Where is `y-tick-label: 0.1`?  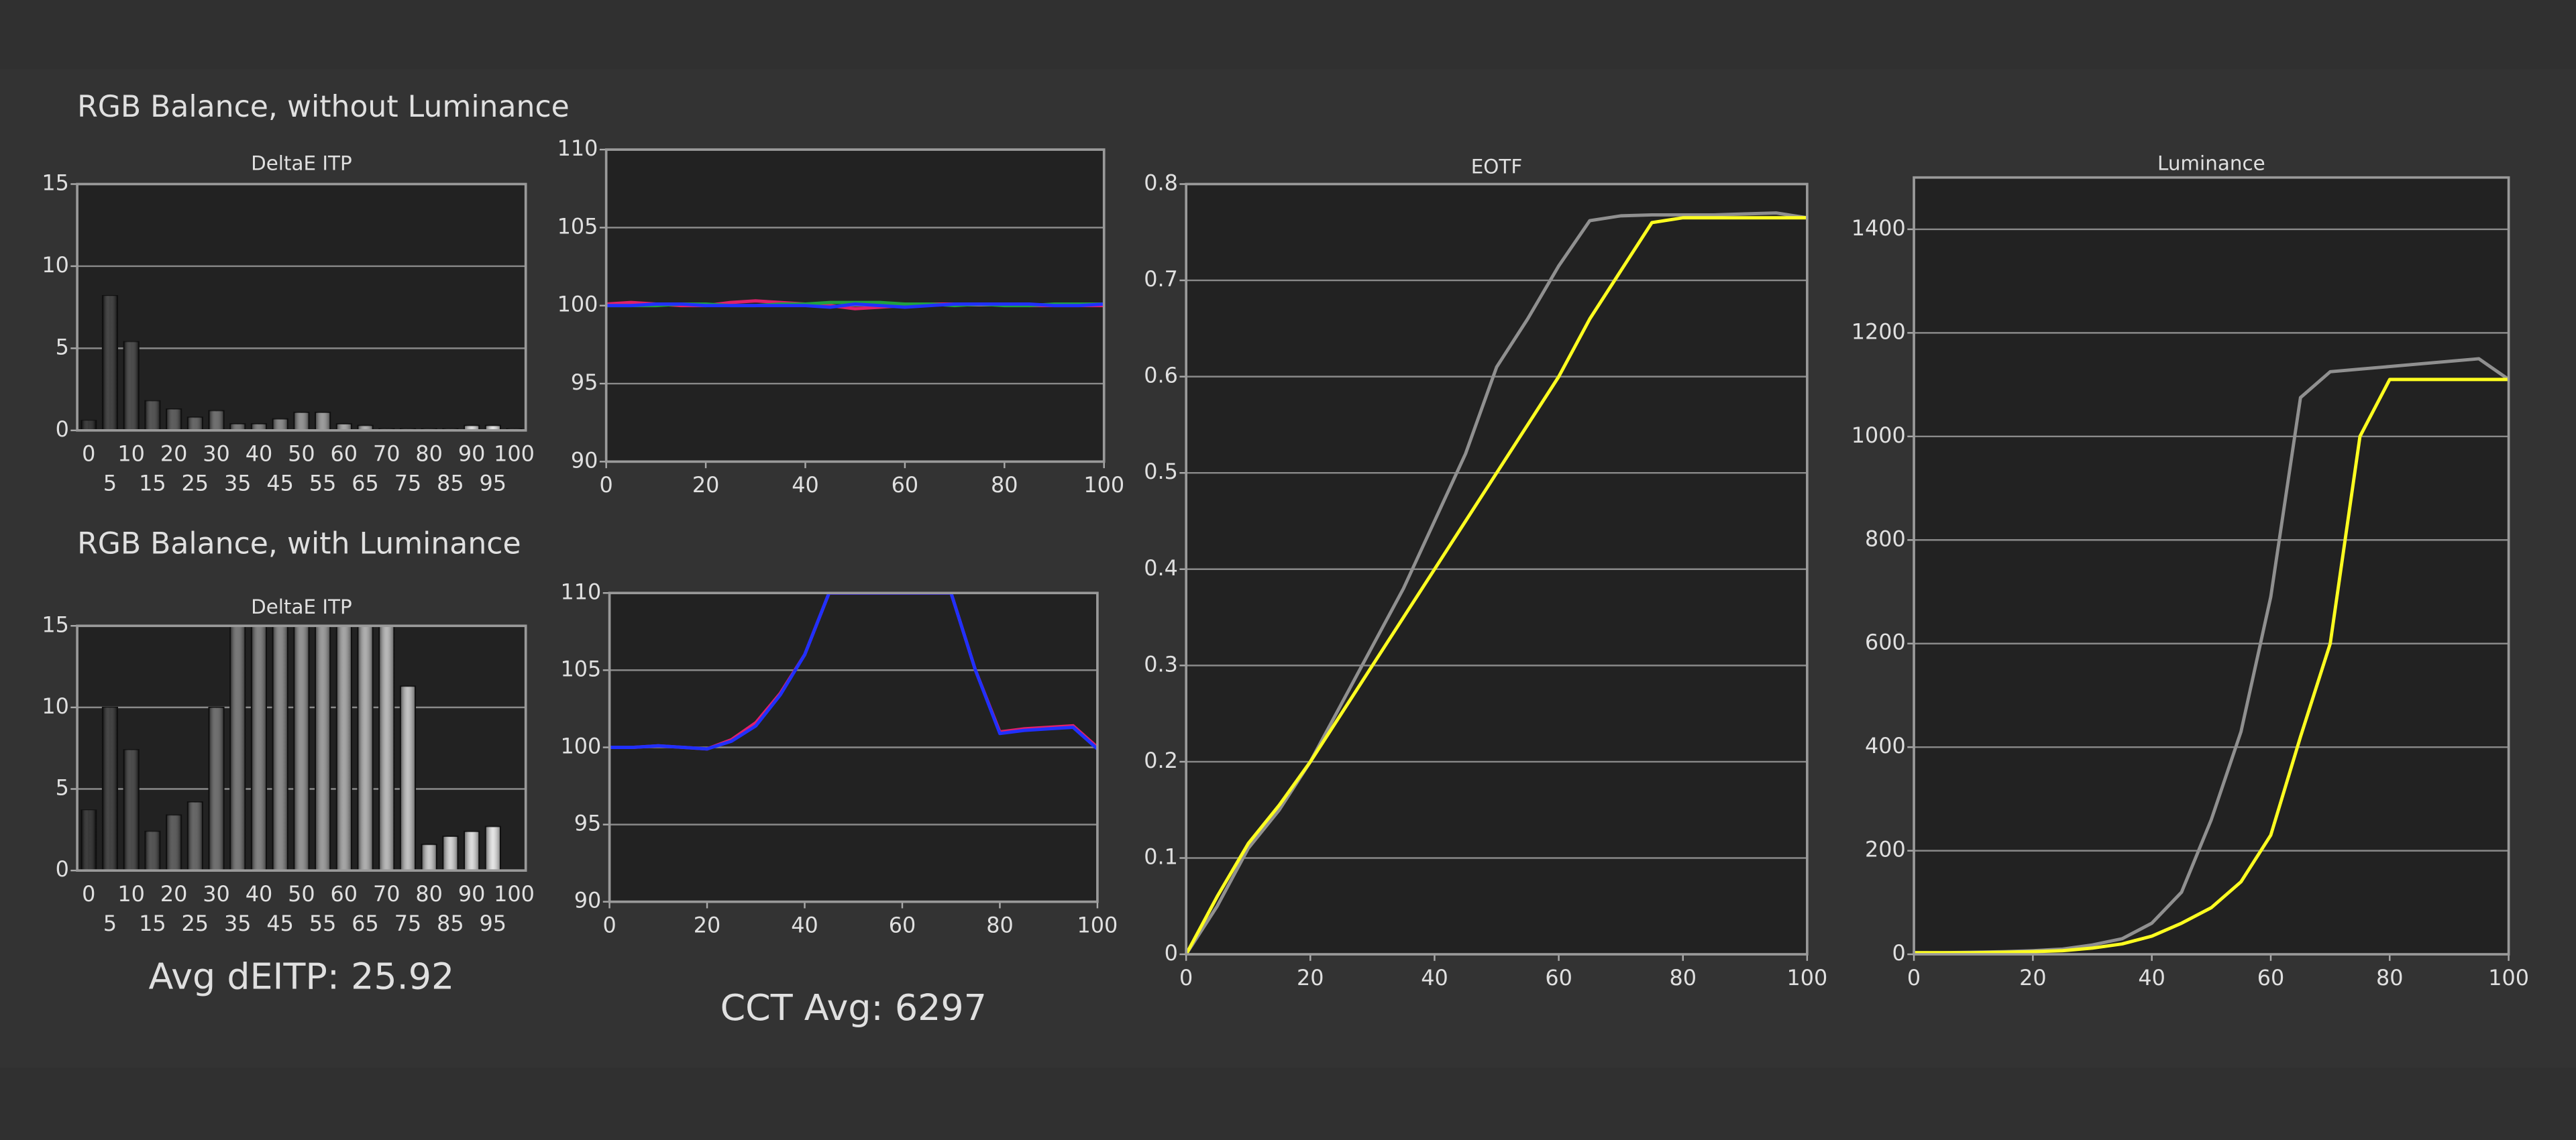 y-tick-label: 0.1 is located at coordinates (1161, 856).